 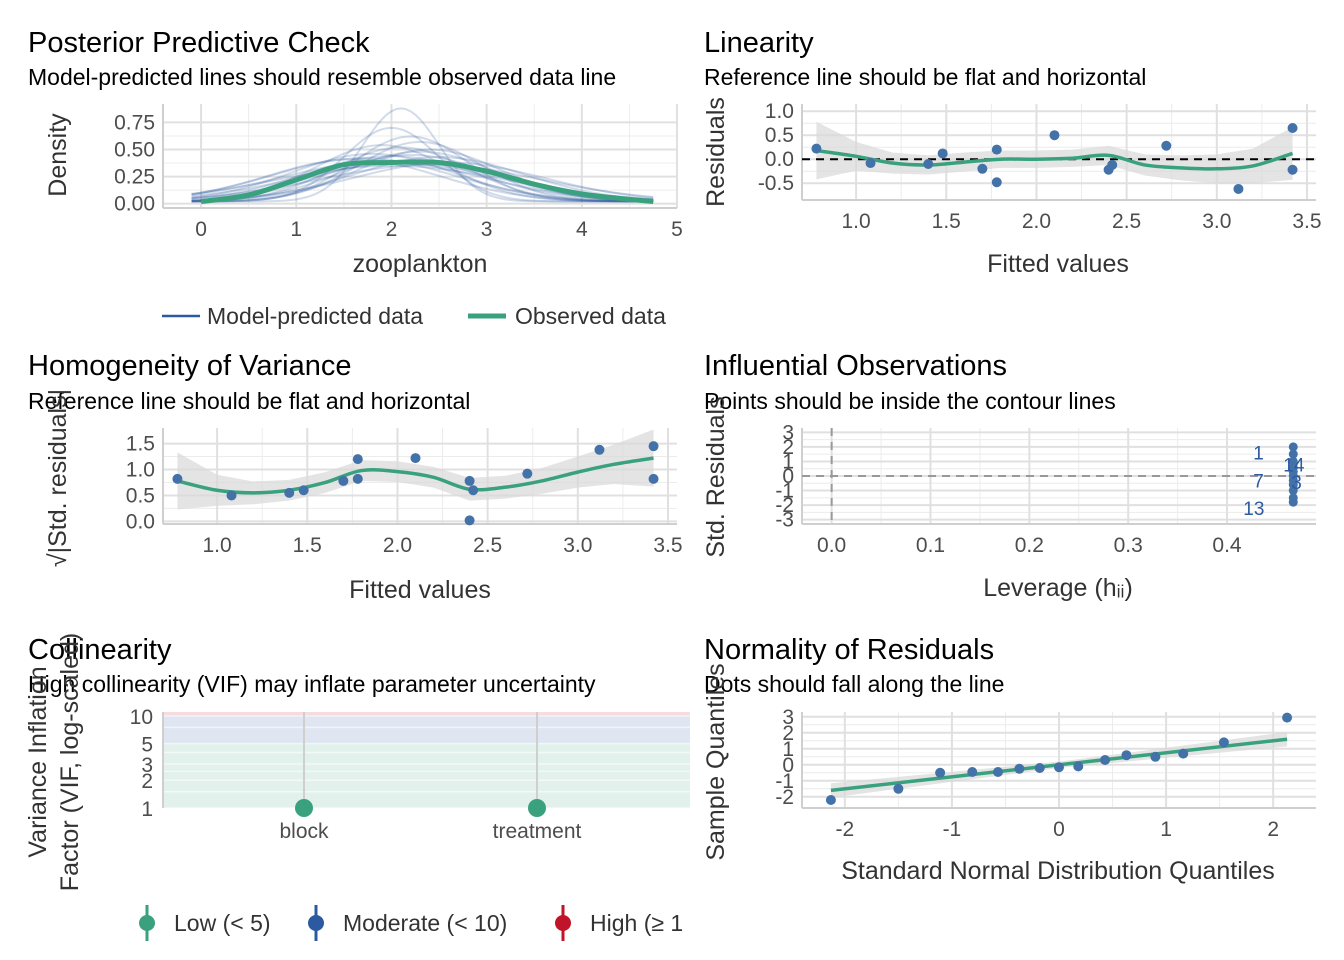 What do you see at coordinates (788, 476) in the screenshot?
I see `inf-ytick-label: 0` at bounding box center [788, 476].